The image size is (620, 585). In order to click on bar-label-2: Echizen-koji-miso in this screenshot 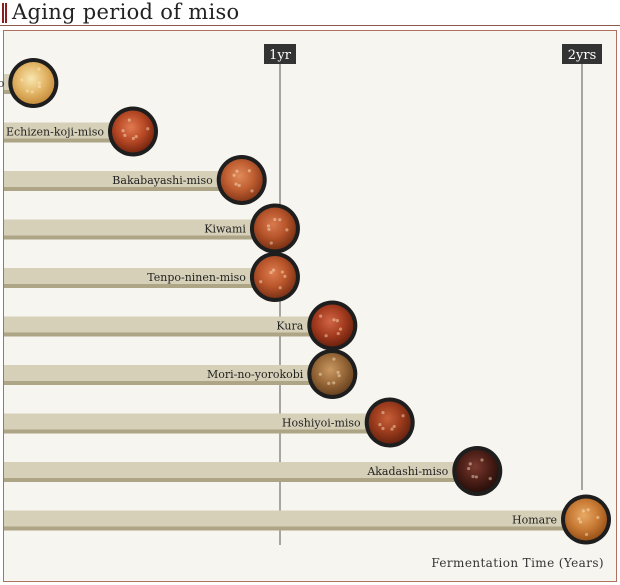, I will do `click(55, 132)`.